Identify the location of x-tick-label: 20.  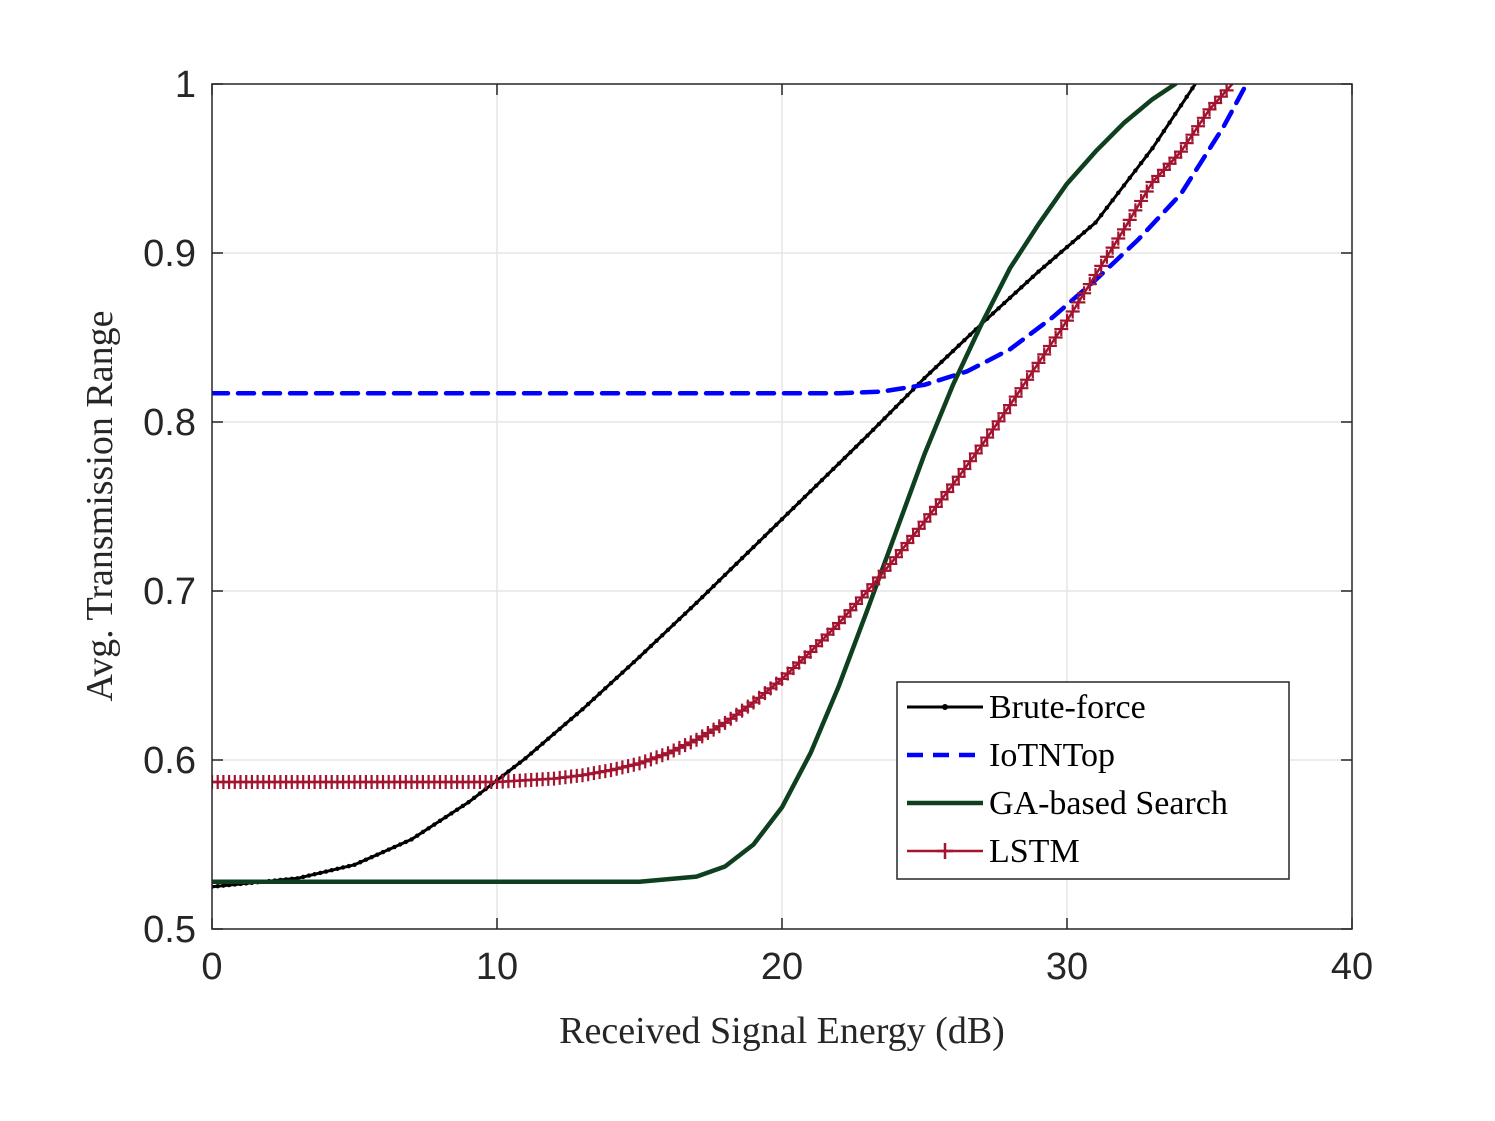
(782, 967).